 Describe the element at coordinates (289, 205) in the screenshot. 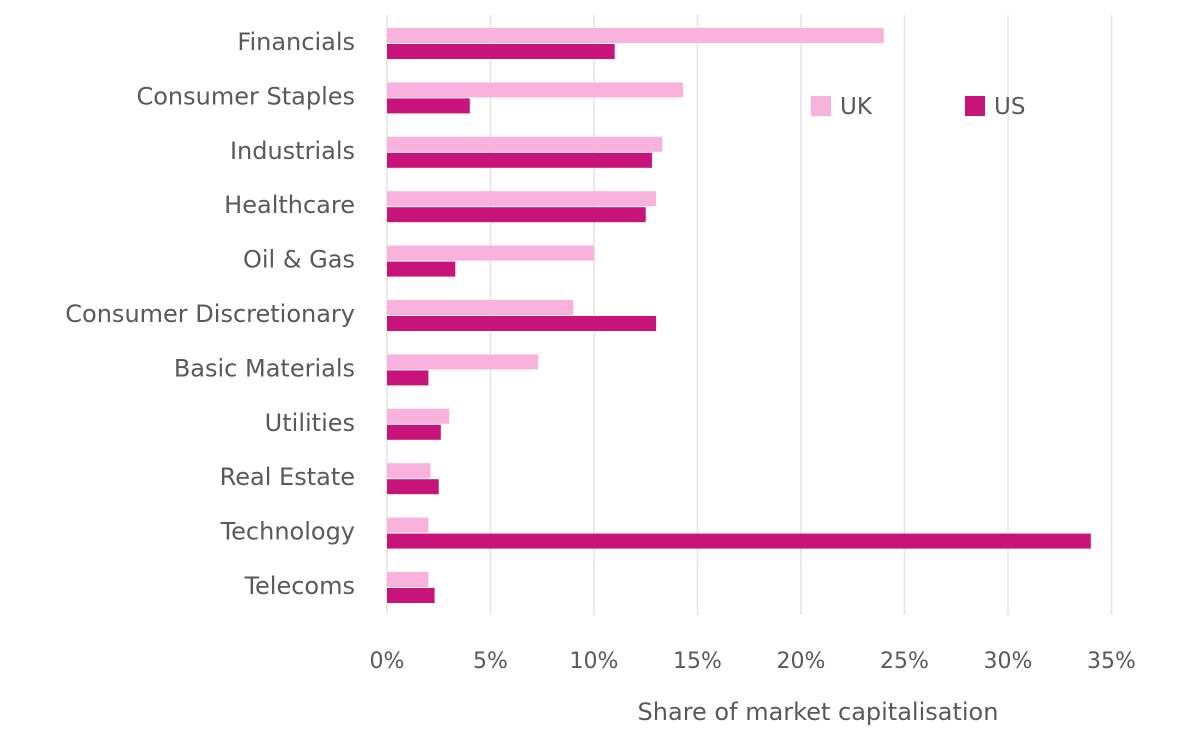

I see `category-label: Healthcare` at that location.